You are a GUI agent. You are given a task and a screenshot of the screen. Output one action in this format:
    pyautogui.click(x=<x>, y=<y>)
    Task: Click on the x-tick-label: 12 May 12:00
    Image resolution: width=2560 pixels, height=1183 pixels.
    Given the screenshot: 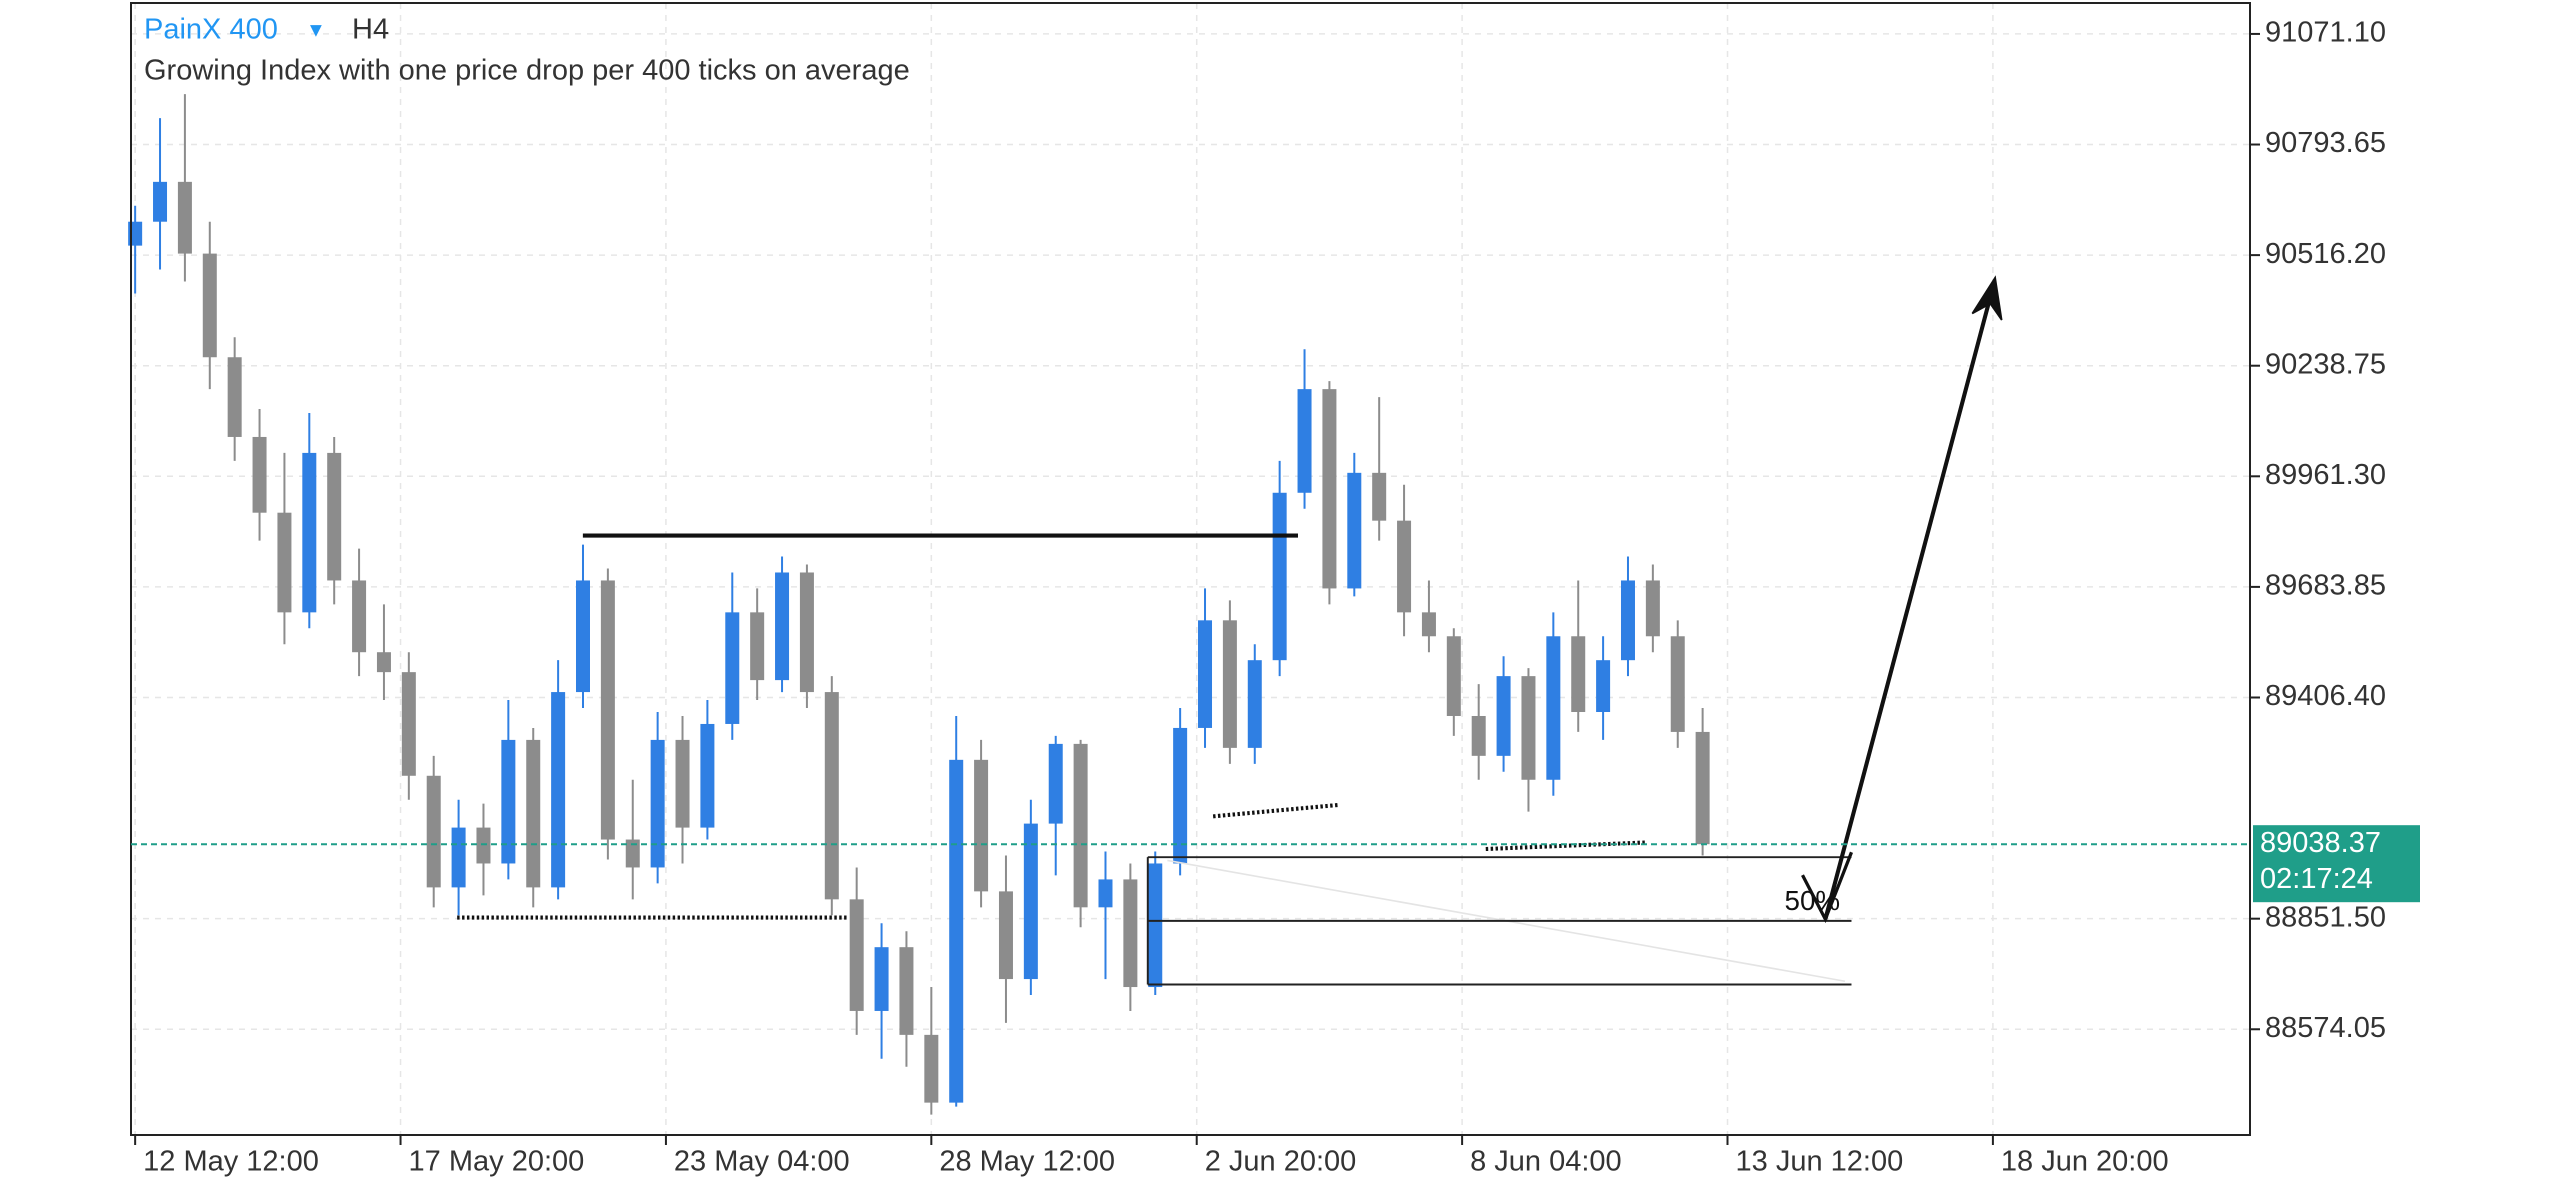 What is the action you would take?
    pyautogui.click(x=231, y=1162)
    